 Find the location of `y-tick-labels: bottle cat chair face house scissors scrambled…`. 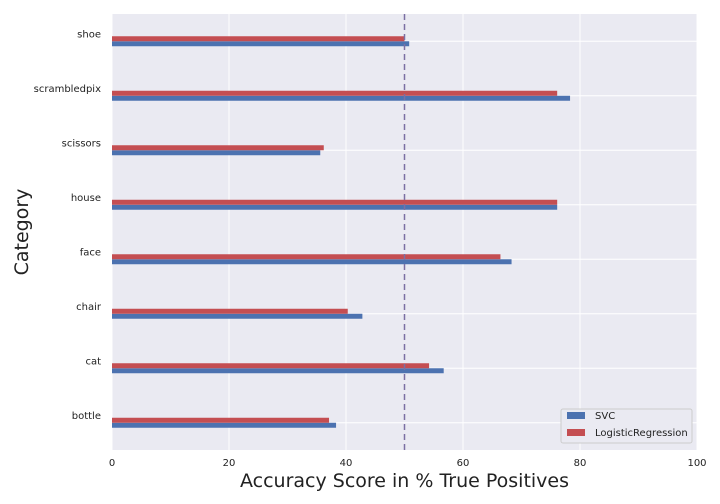

y-tick-labels: bottle cat chair face house scissors scrambled… is located at coordinates (68, 225).